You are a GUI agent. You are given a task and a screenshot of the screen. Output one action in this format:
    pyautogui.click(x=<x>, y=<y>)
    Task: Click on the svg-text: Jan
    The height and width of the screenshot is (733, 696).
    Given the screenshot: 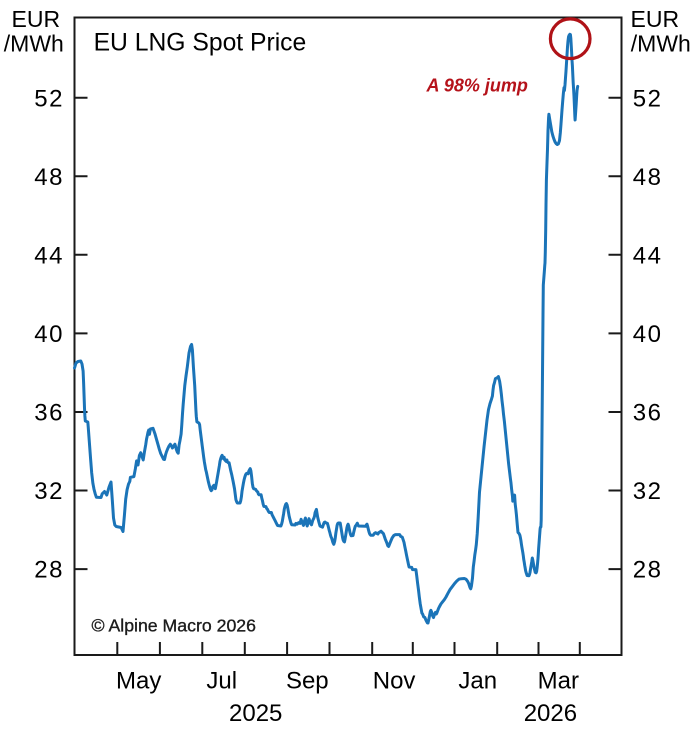 What is the action you would take?
    pyautogui.click(x=477, y=680)
    